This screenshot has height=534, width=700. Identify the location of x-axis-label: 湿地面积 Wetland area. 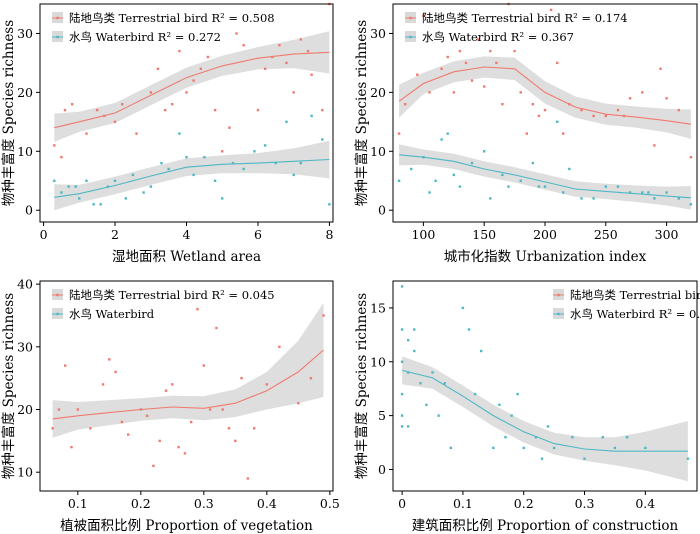
(186, 257).